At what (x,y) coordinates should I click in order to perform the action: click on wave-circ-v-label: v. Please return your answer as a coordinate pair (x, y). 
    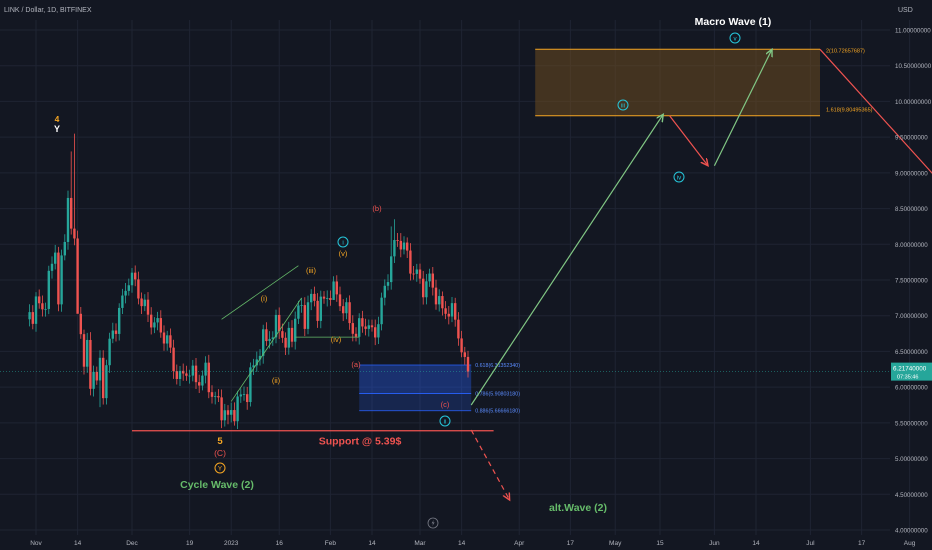
    Looking at the image, I should click on (735, 38).